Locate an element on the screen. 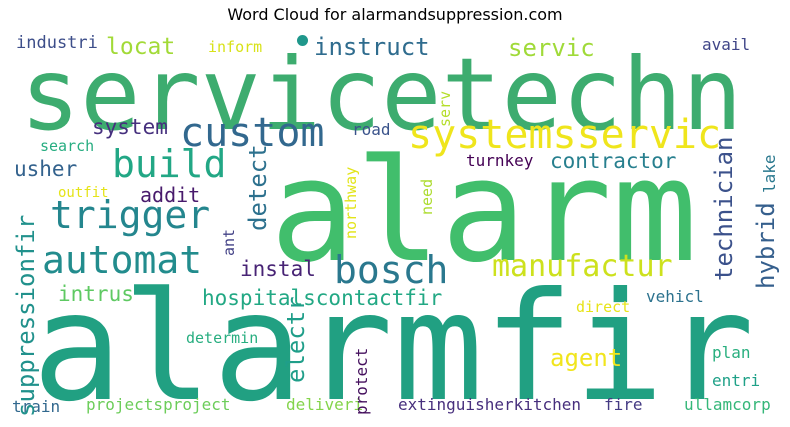 The width and height of the screenshot is (790, 427). word-instal: instal is located at coordinates (278, 269).